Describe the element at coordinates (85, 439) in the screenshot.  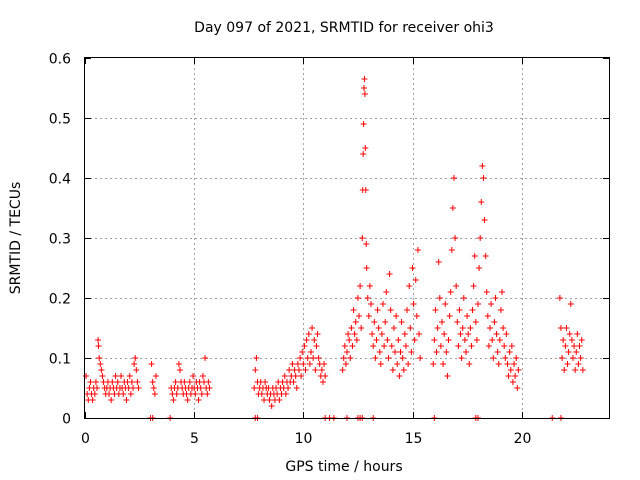
I see `x-tick-label: 0` at that location.